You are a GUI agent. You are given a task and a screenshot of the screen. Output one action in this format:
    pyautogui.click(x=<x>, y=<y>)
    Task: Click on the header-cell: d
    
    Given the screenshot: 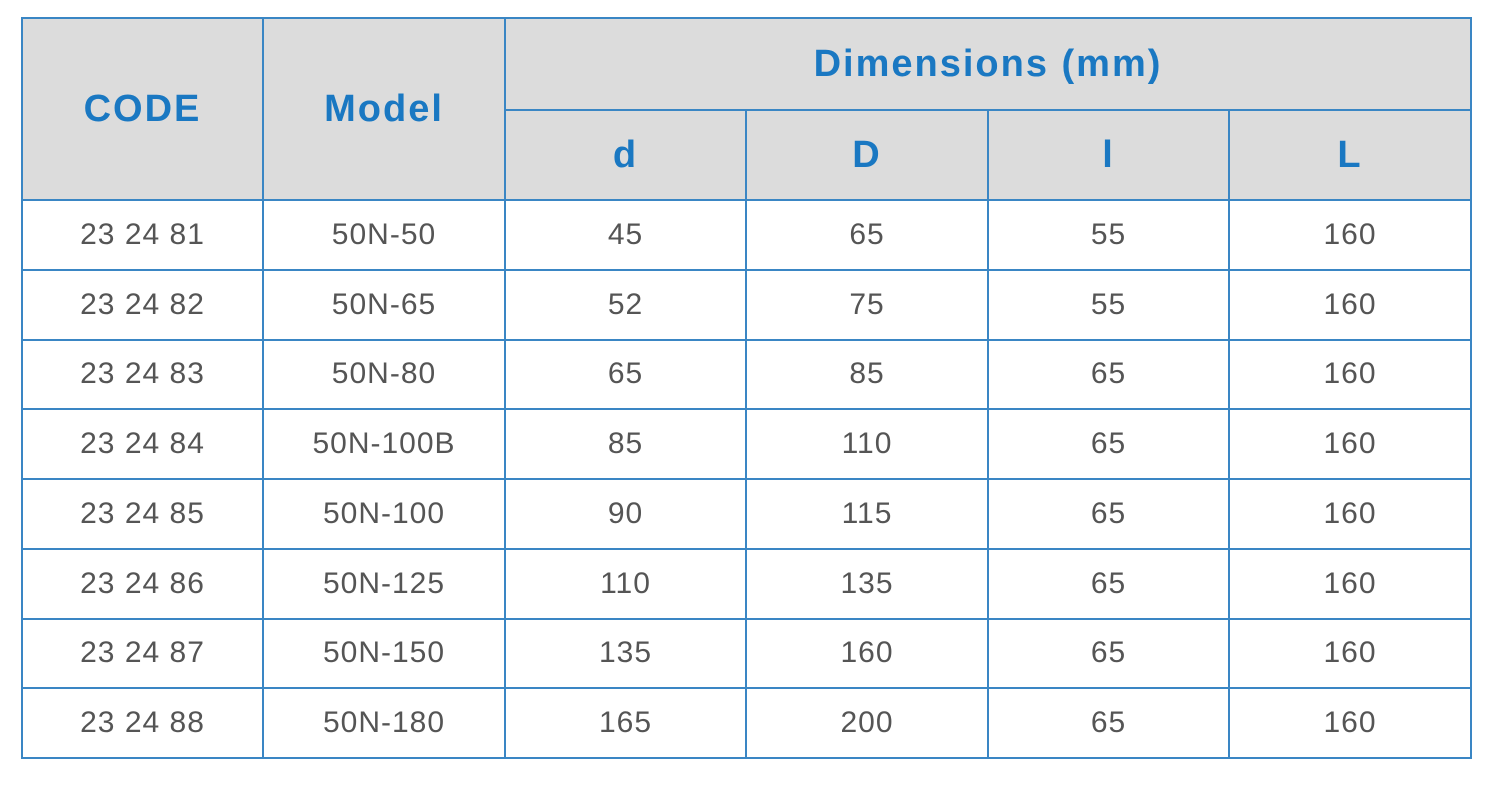 What is the action you would take?
    pyautogui.click(x=625, y=155)
    